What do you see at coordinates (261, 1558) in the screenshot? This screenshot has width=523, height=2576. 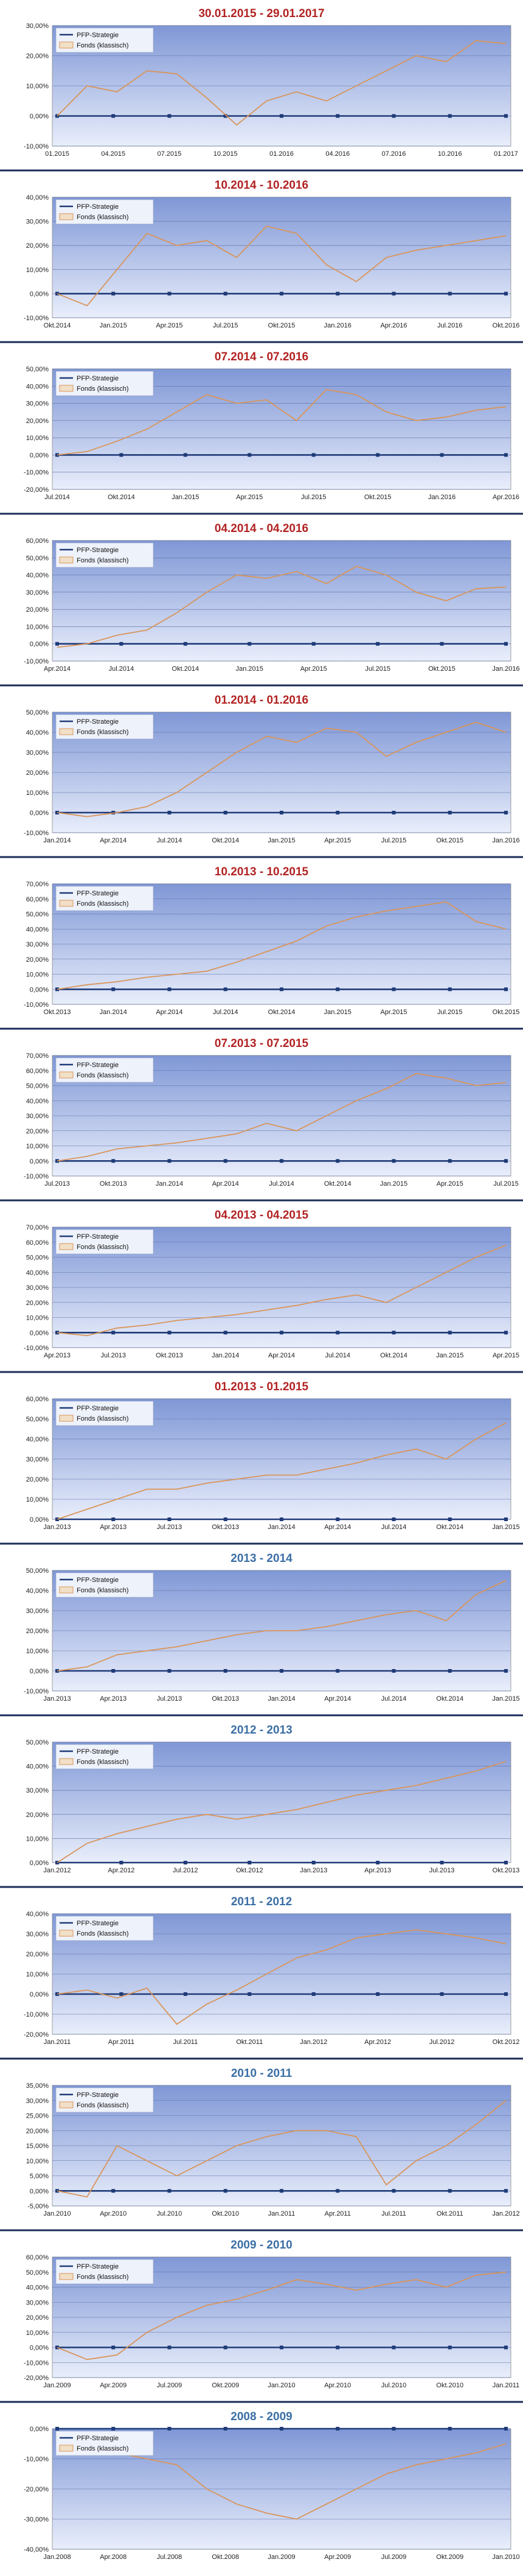 I see `chart-title: 2013 - 2014` at bounding box center [261, 1558].